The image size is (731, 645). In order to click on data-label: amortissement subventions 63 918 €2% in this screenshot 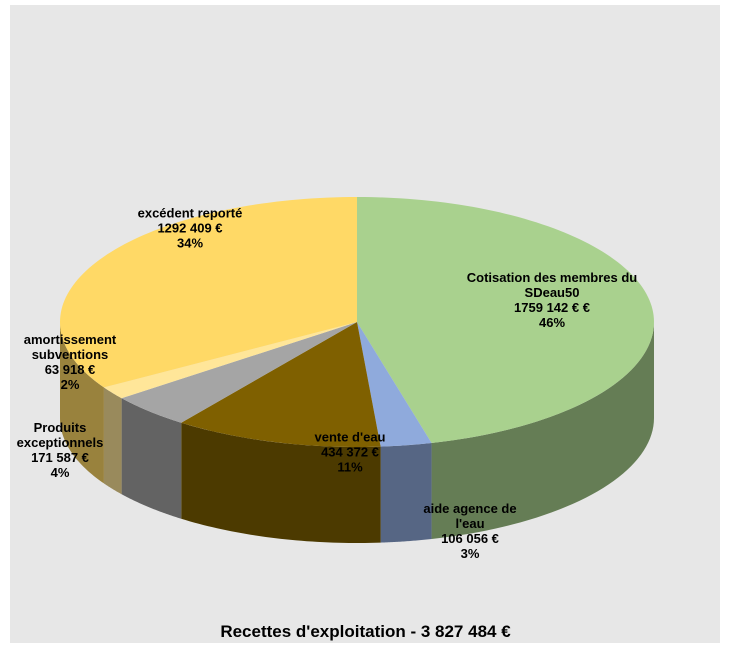, I will do `click(70, 362)`.